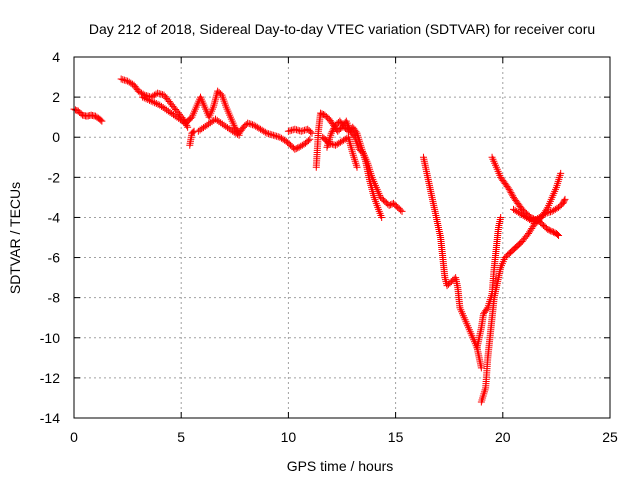 This screenshot has height=480, width=640. Describe the element at coordinates (50, 418) in the screenshot. I see `y-tick-label: -14` at that location.